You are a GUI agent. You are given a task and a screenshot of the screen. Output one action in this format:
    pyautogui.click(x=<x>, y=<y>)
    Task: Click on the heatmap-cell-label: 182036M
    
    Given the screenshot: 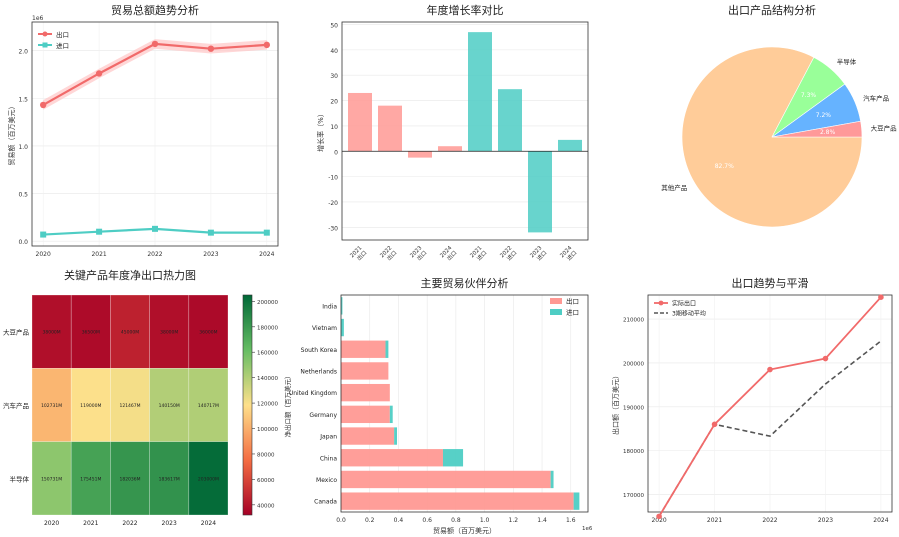 What is the action you would take?
    pyautogui.click(x=129, y=479)
    